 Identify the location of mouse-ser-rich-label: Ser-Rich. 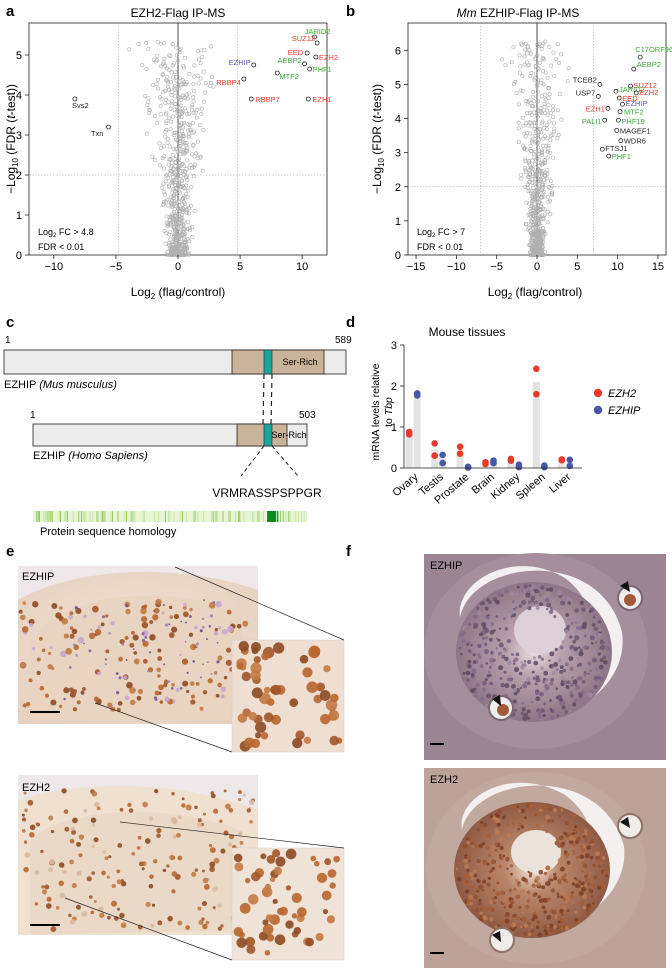
(299, 362).